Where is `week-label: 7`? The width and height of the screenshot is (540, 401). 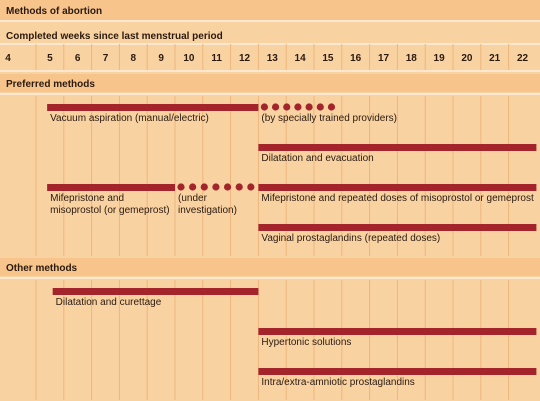 week-label: 7 is located at coordinates (106, 58).